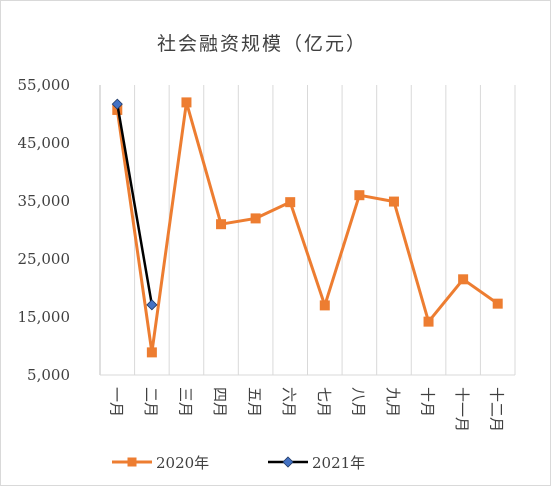  What do you see at coordinates (338, 463) in the screenshot?
I see `legend-label: 2021年` at bounding box center [338, 463].